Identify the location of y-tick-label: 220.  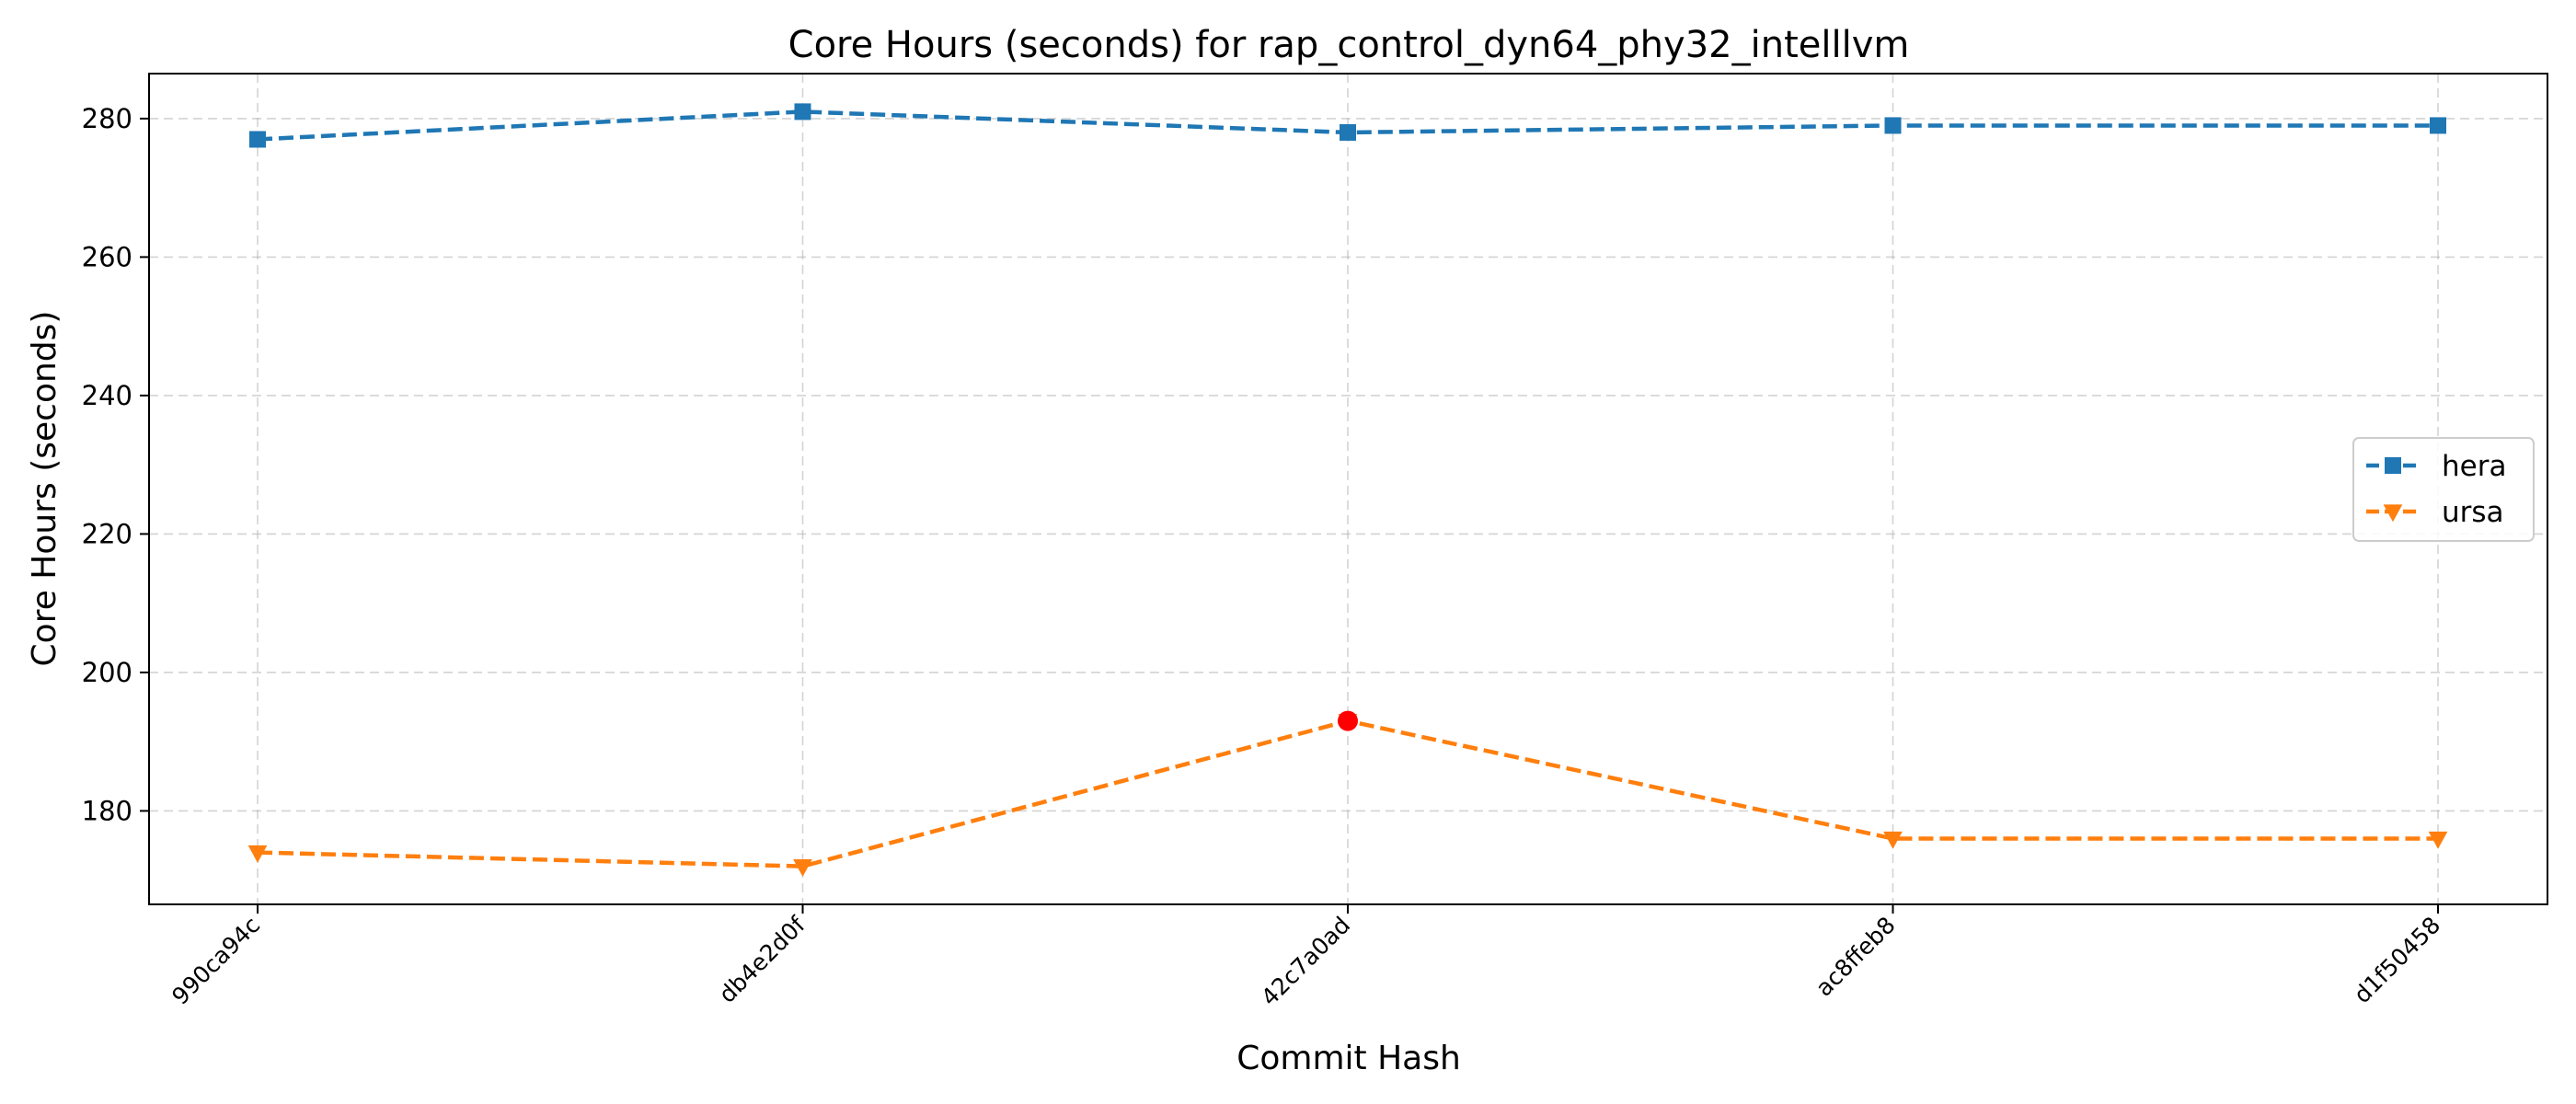
(107, 533).